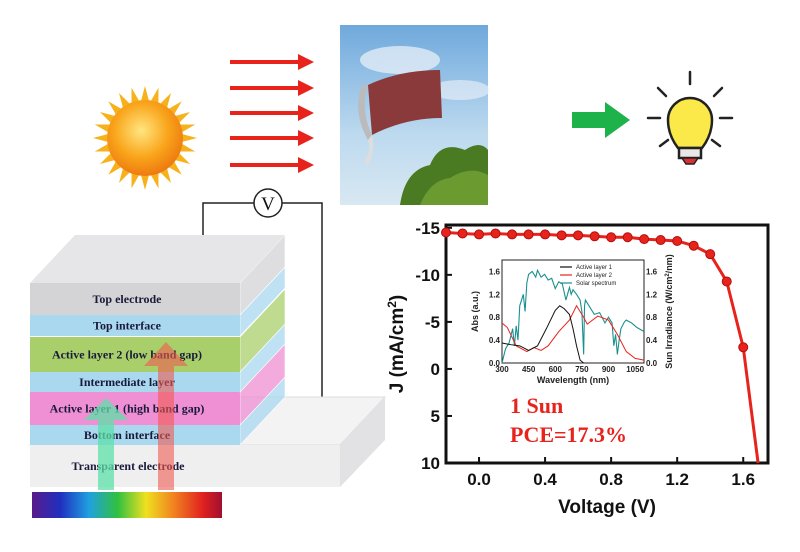 Image resolution: width=800 pixels, height=552 pixels. What do you see at coordinates (743, 479) in the screenshot?
I see `x-tick-label: 1.6` at bounding box center [743, 479].